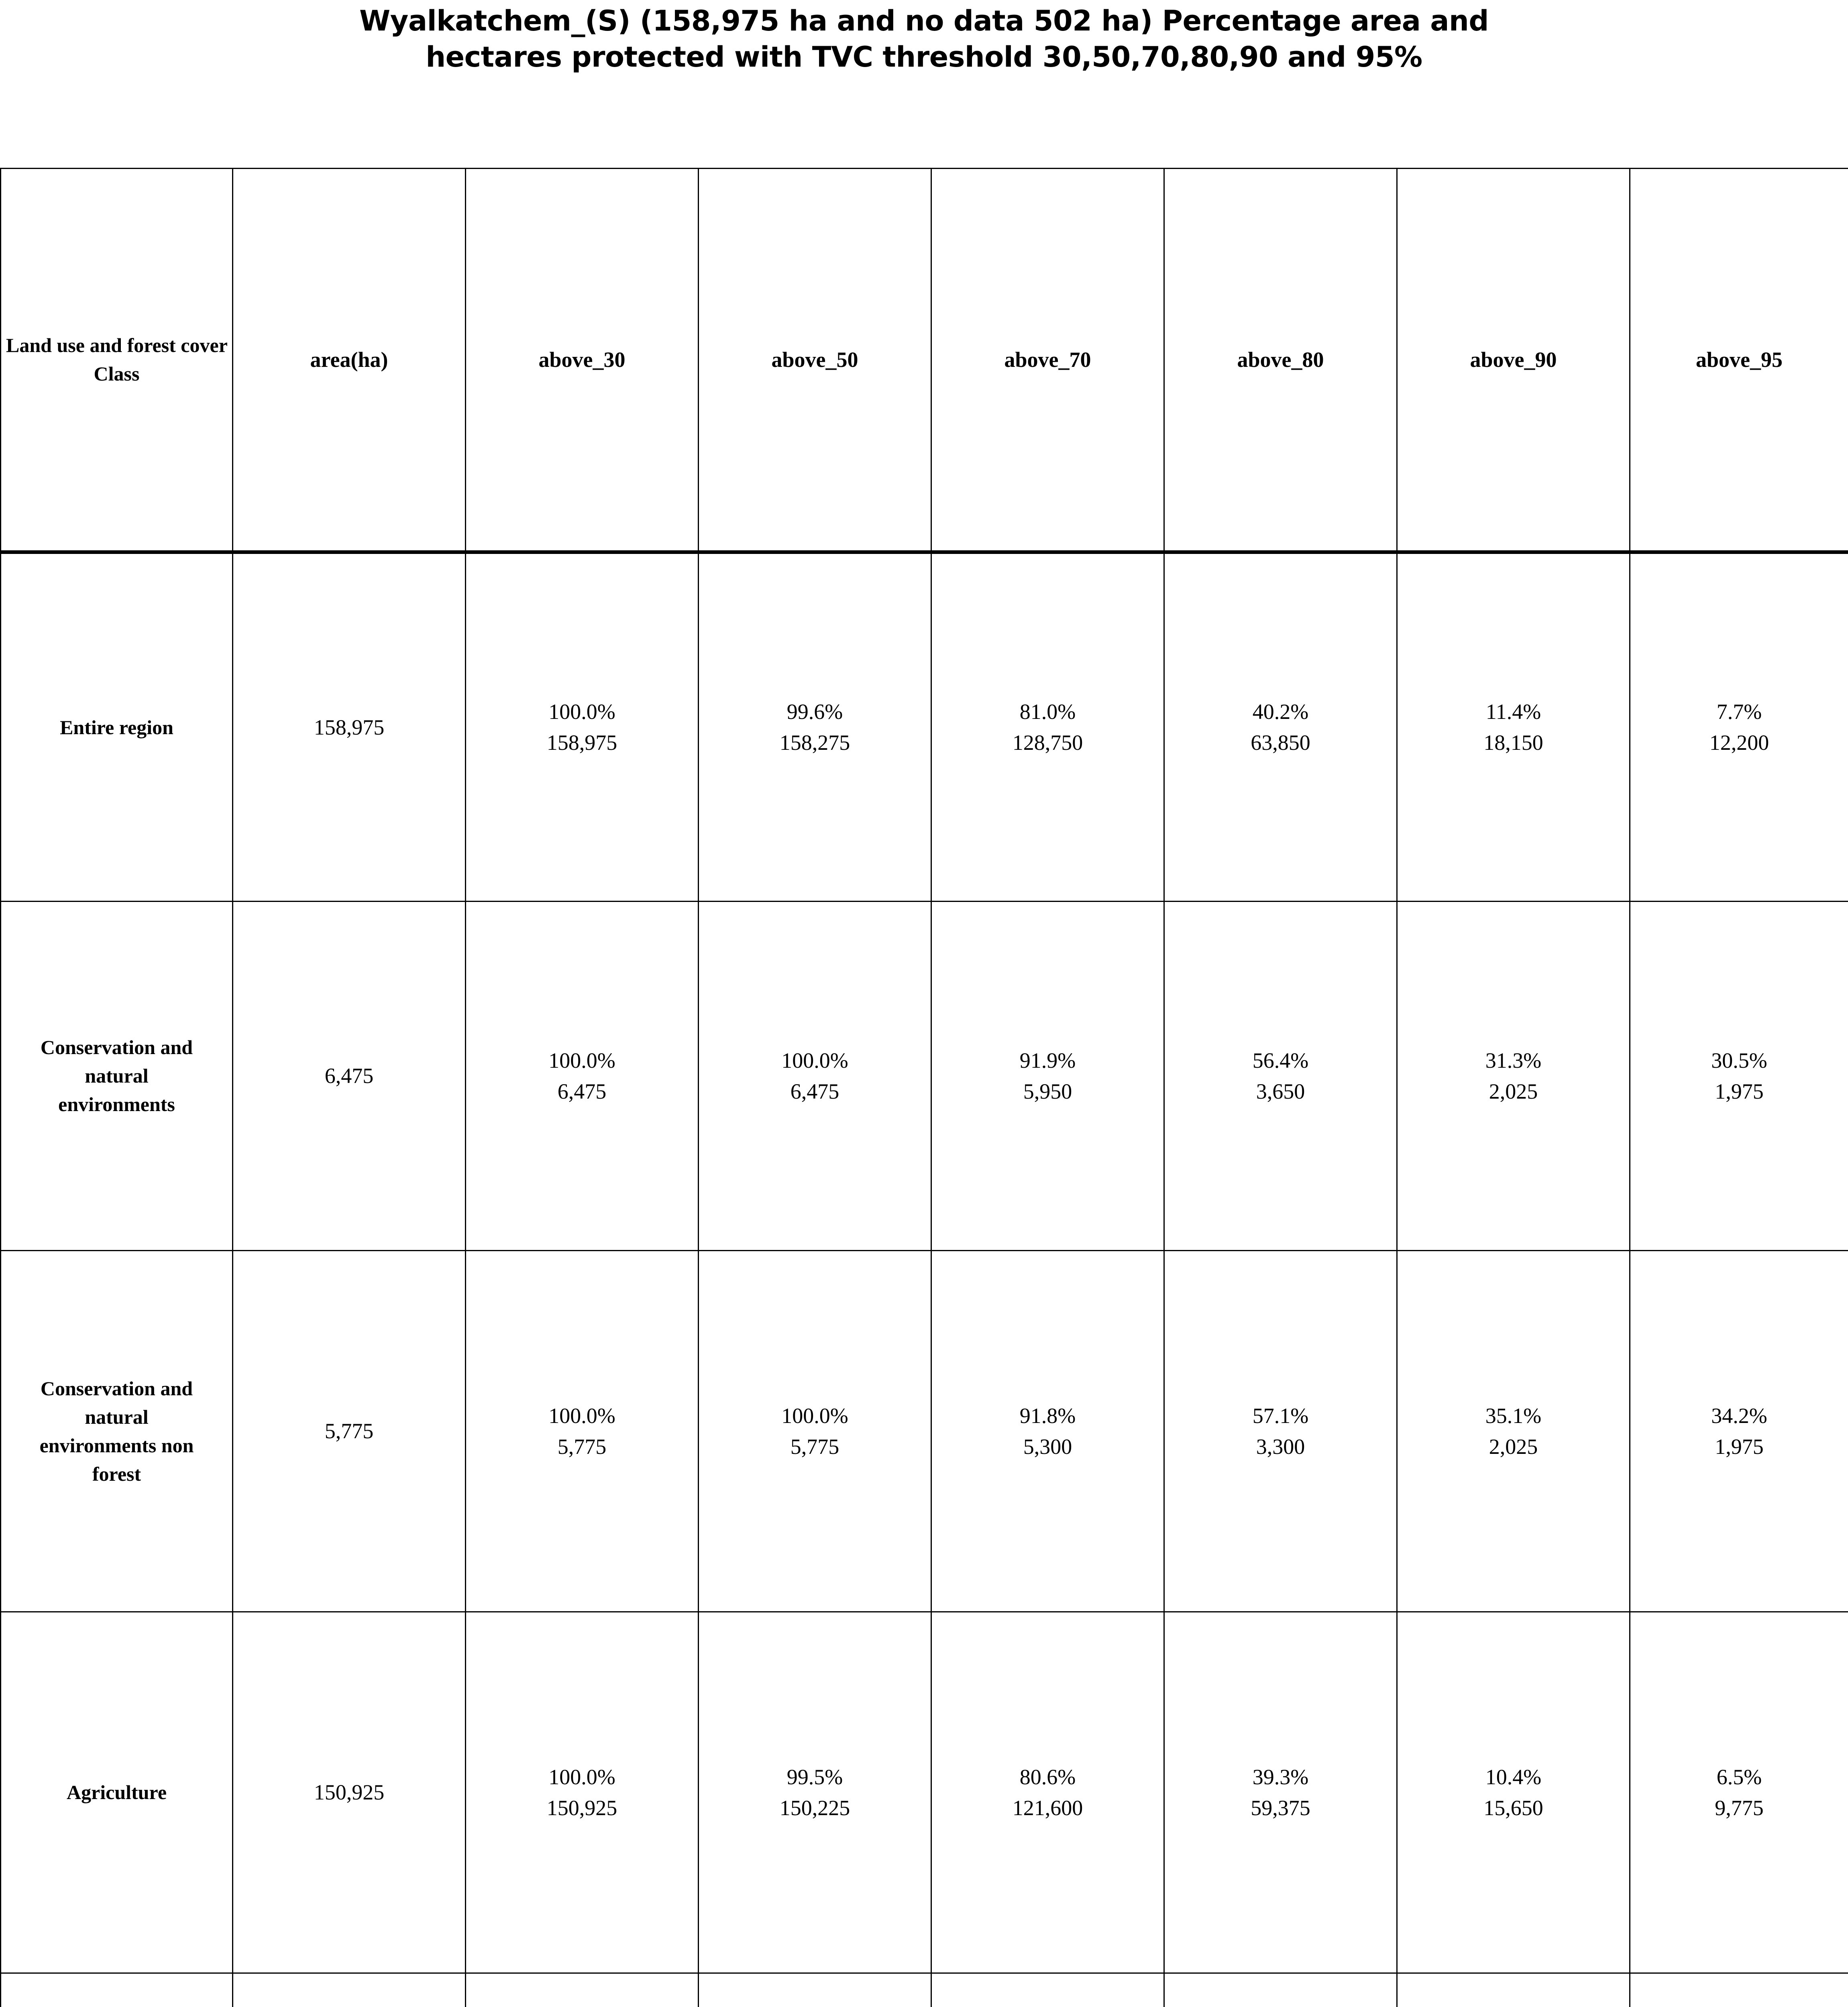 The height and width of the screenshot is (2007, 1848). What do you see at coordinates (815, 1431) in the screenshot?
I see `cell-above-50: 100.0% 5,775` at bounding box center [815, 1431].